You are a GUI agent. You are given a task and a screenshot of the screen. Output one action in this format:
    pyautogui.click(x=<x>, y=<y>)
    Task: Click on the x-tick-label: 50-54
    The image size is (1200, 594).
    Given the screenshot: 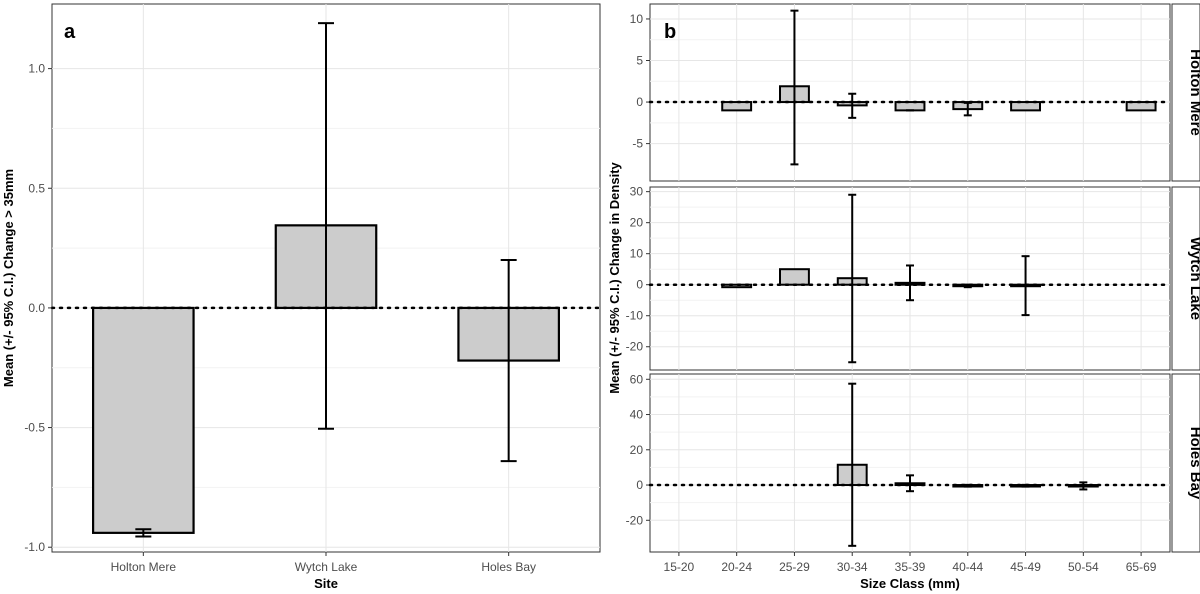 What is the action you would take?
    pyautogui.click(x=1083, y=567)
    